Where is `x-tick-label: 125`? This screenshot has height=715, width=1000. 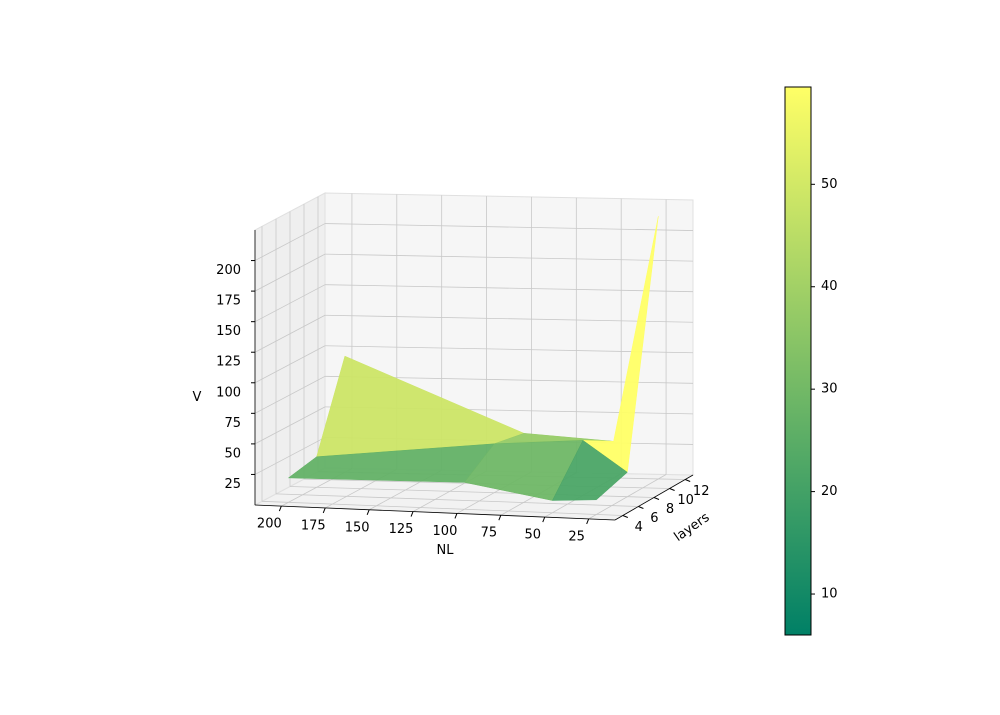
x-tick-label: 125 is located at coordinates (401, 529).